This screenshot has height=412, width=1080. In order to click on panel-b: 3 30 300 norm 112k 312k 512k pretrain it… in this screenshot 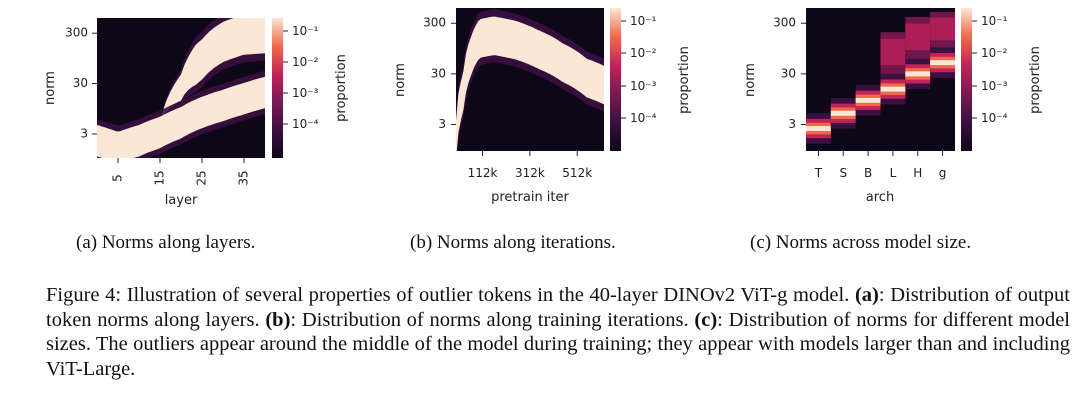, I will do `click(542, 106)`.